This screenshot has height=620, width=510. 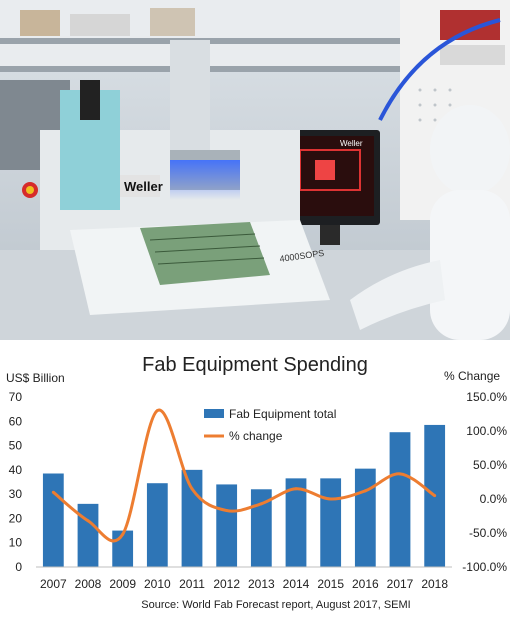 What do you see at coordinates (16, 446) in the screenshot?
I see `y-left-tick-label: 50` at bounding box center [16, 446].